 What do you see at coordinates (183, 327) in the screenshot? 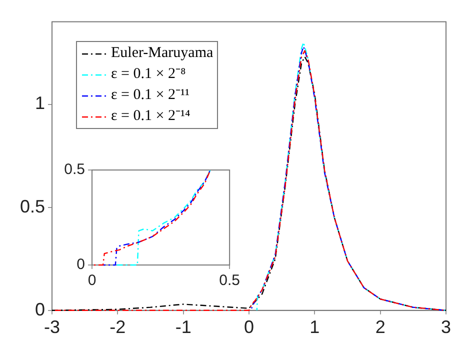
I see `x-tick-label: -1` at bounding box center [183, 327].